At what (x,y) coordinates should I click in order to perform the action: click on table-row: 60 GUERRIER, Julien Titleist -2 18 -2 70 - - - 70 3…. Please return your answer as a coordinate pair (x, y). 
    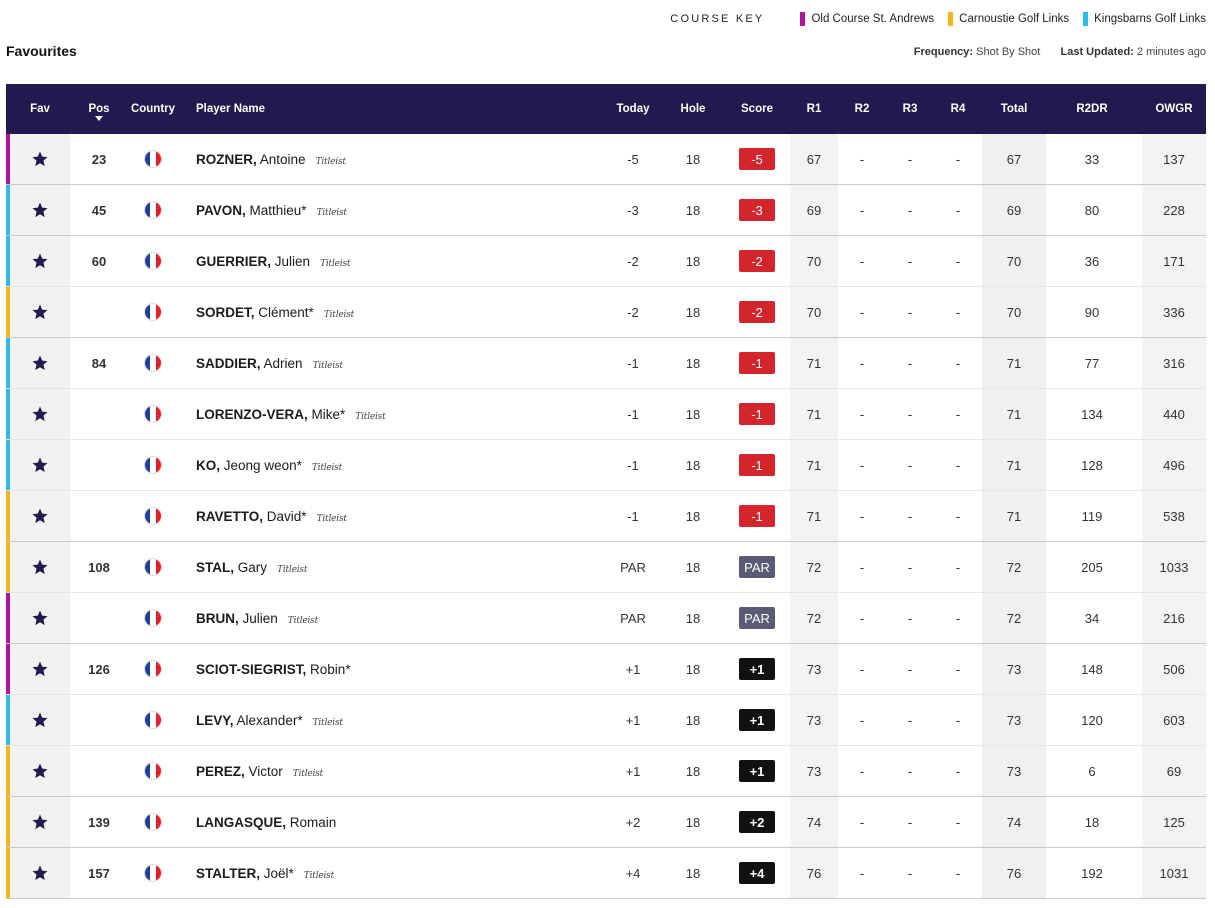
    Looking at the image, I should click on (606, 261).